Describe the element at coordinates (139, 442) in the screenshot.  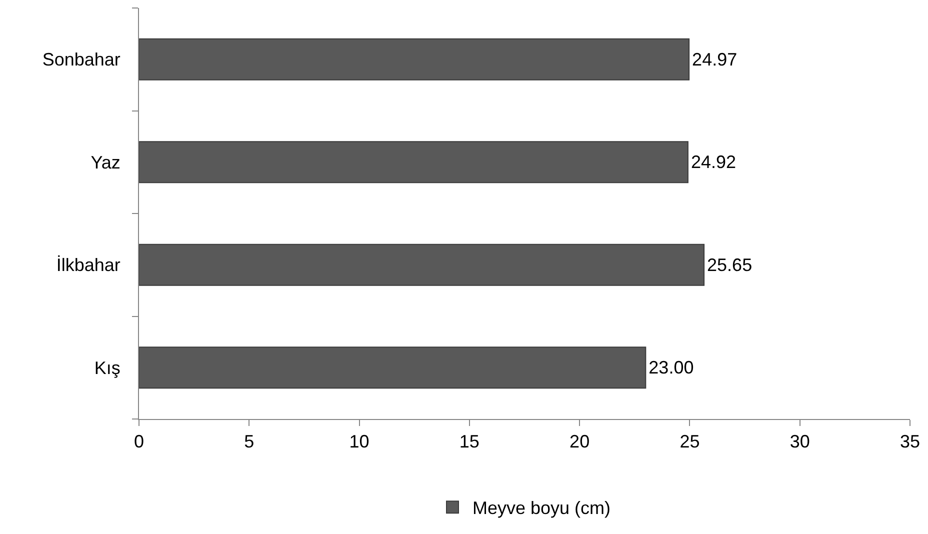
I see `x-tick-label: 0` at that location.